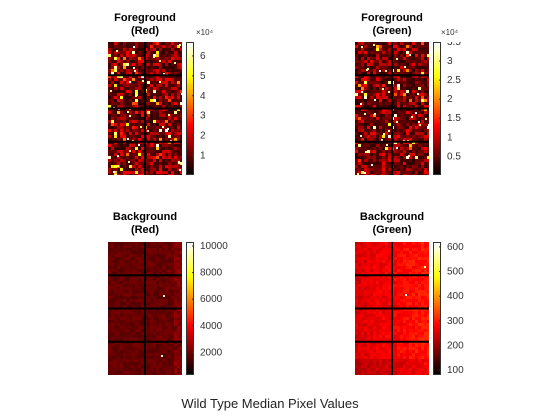 The height and width of the screenshot is (420, 560). I want to click on colorbar-tick-label: 3, so click(450, 61).